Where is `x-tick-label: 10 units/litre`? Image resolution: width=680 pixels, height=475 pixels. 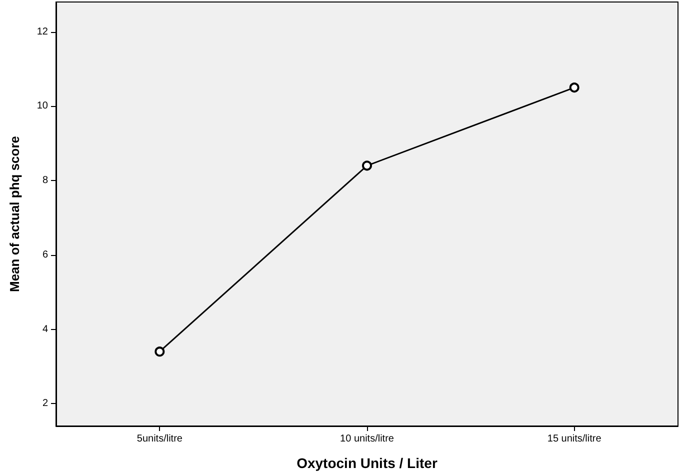 x-tick-label: 10 units/litre is located at coordinates (367, 439).